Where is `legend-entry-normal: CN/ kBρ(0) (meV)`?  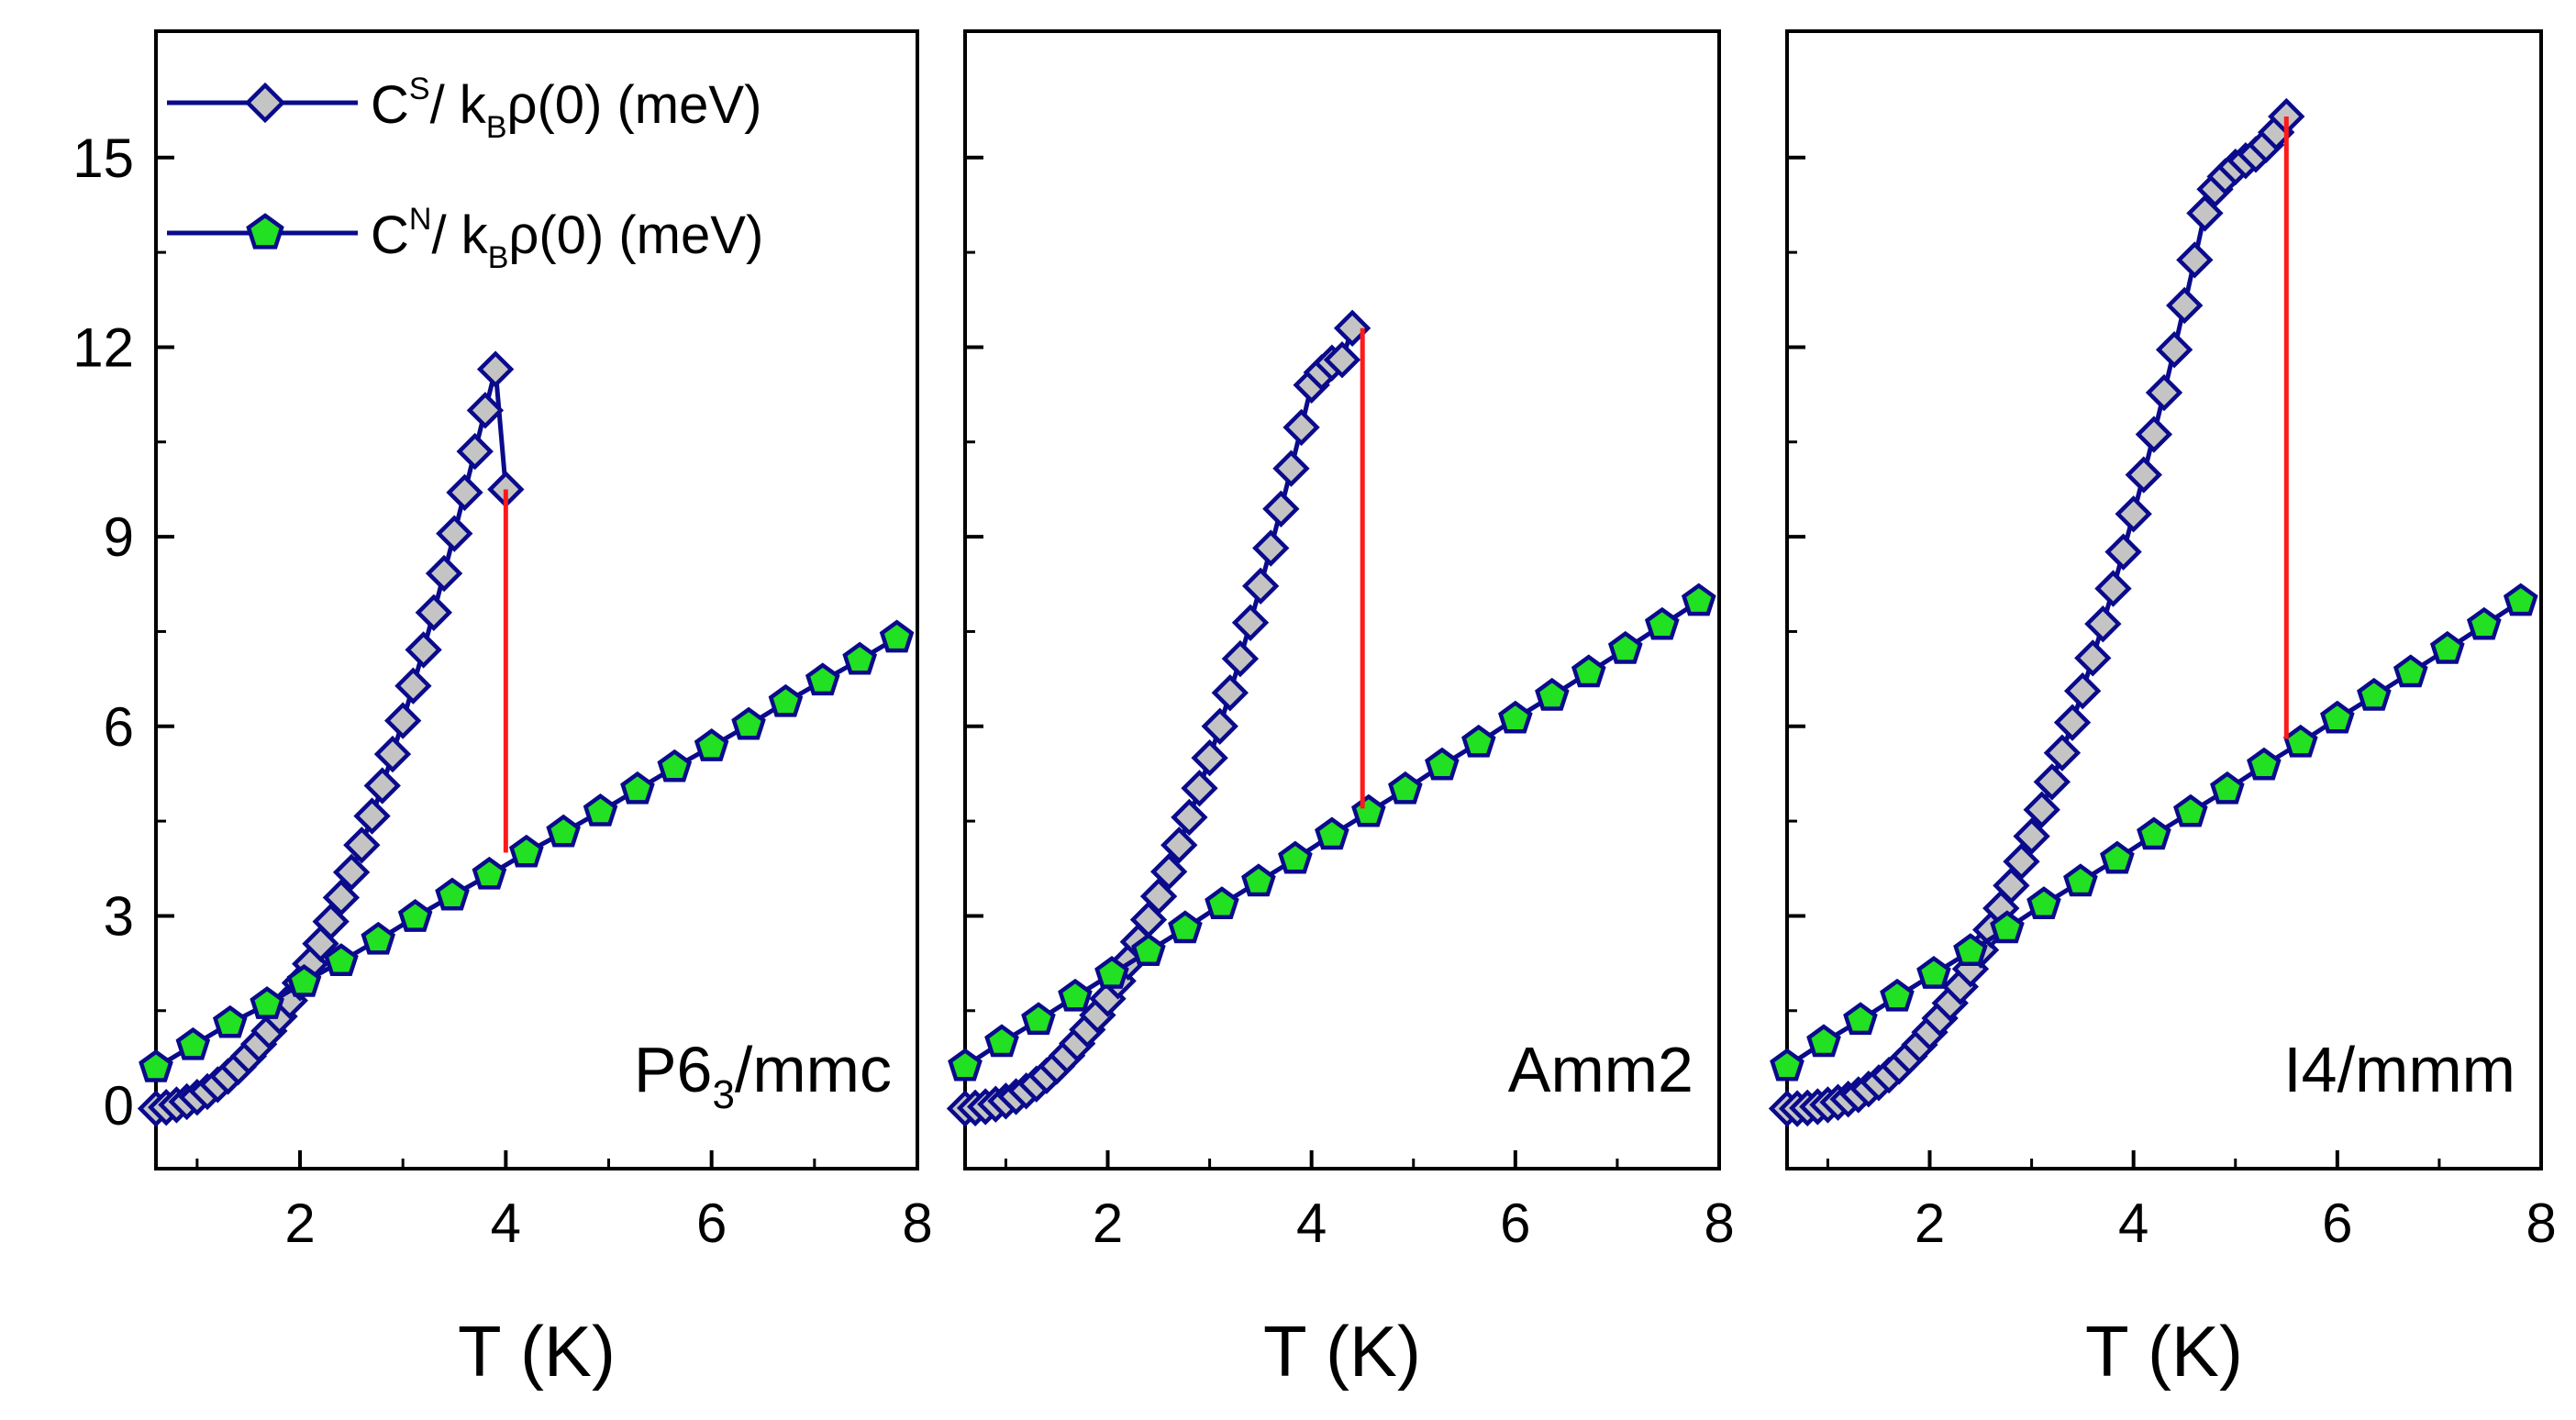
legend-entry-normal: CN/ kBρ(0) (meV) is located at coordinates (465, 239).